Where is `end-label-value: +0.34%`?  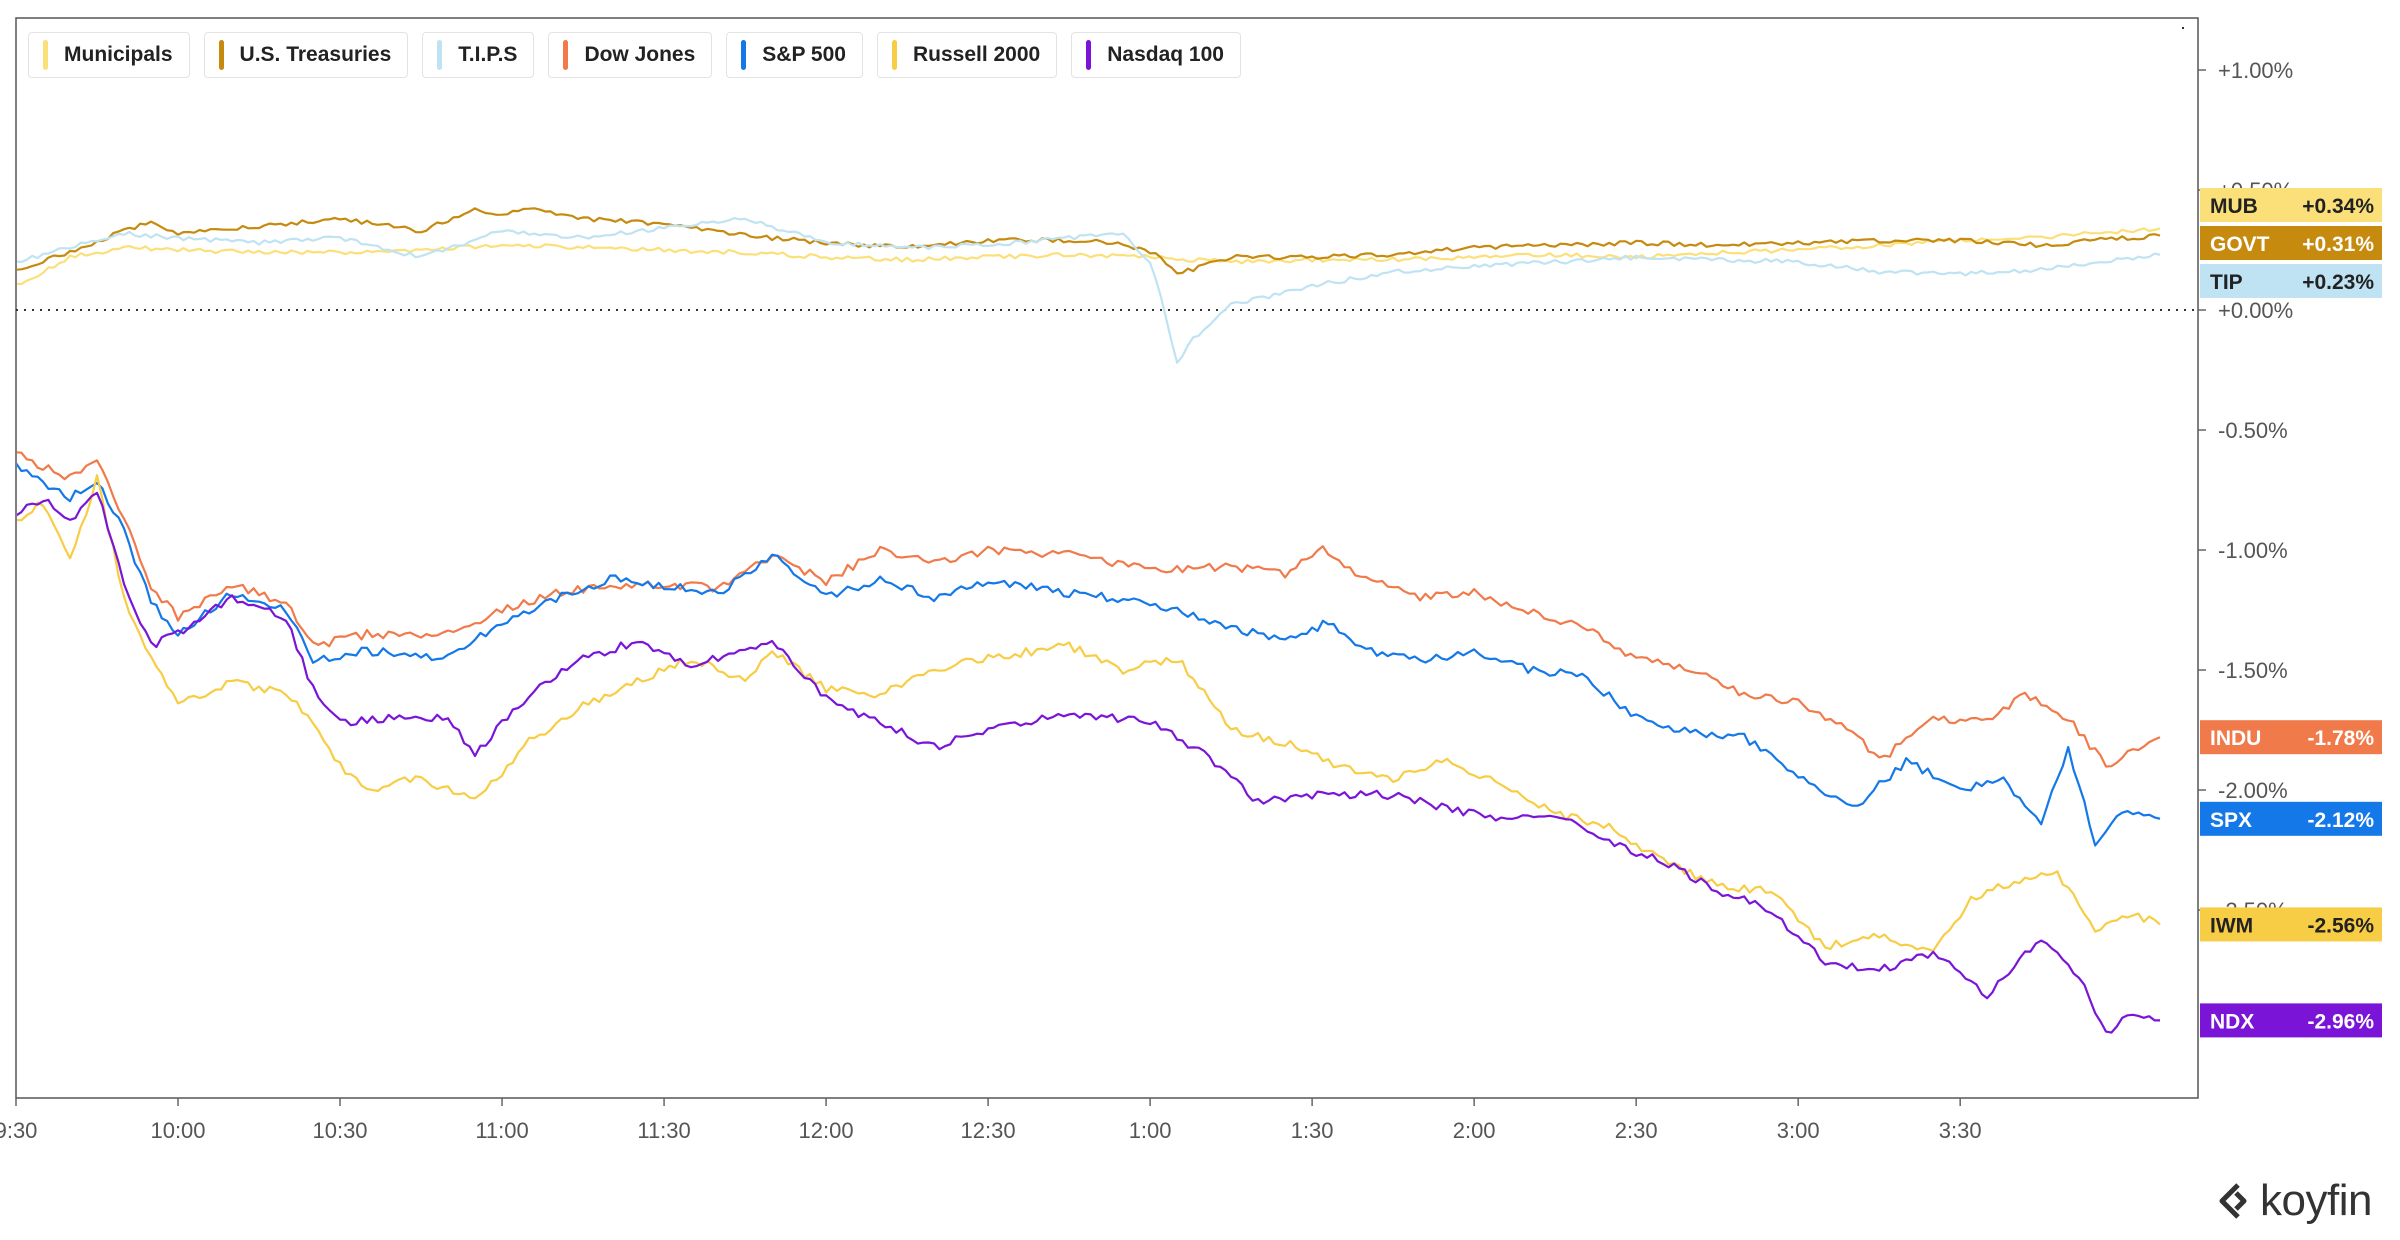 end-label-value: +0.34% is located at coordinates (2338, 206).